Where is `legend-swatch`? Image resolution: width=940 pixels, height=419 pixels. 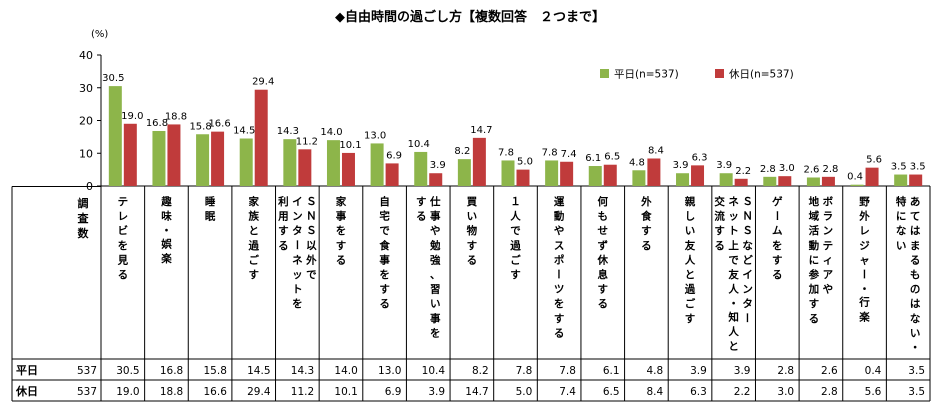 legend-swatch is located at coordinates (604, 73).